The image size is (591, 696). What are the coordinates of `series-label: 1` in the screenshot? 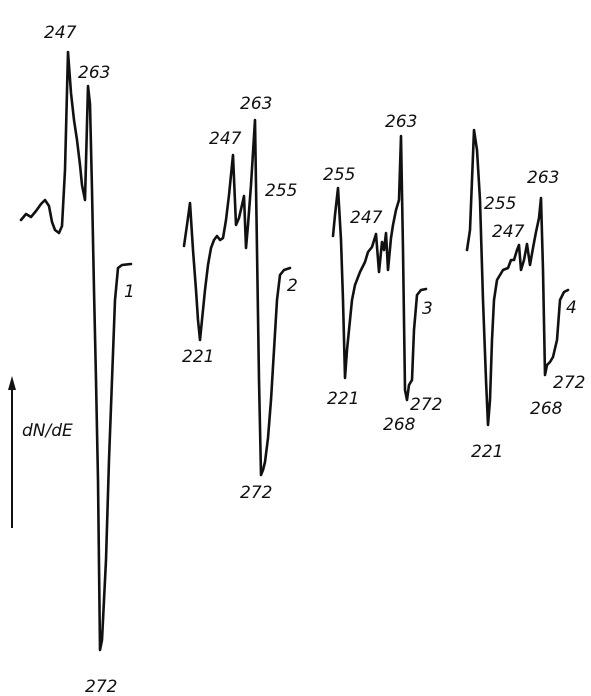 It's located at (129, 292).